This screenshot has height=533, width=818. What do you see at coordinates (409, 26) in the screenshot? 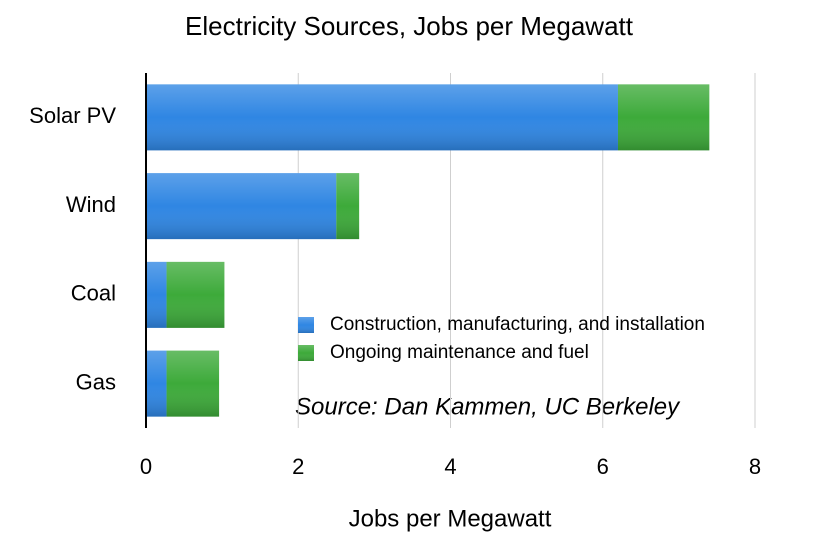
I see `chart-title: Electricity Sources, Jobs per Megawatt` at bounding box center [409, 26].